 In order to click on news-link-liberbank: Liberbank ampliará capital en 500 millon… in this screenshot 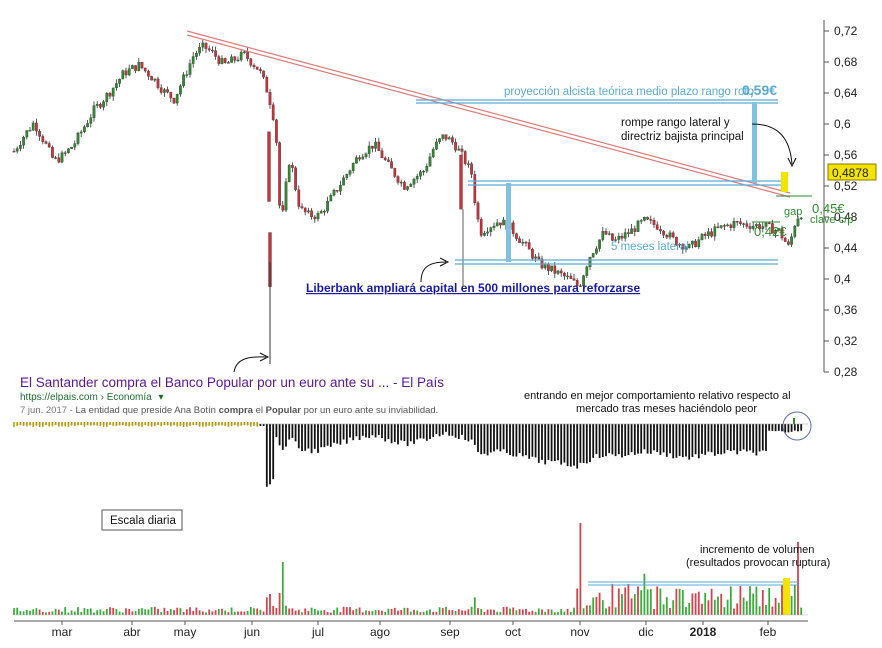, I will do `click(473, 288)`.